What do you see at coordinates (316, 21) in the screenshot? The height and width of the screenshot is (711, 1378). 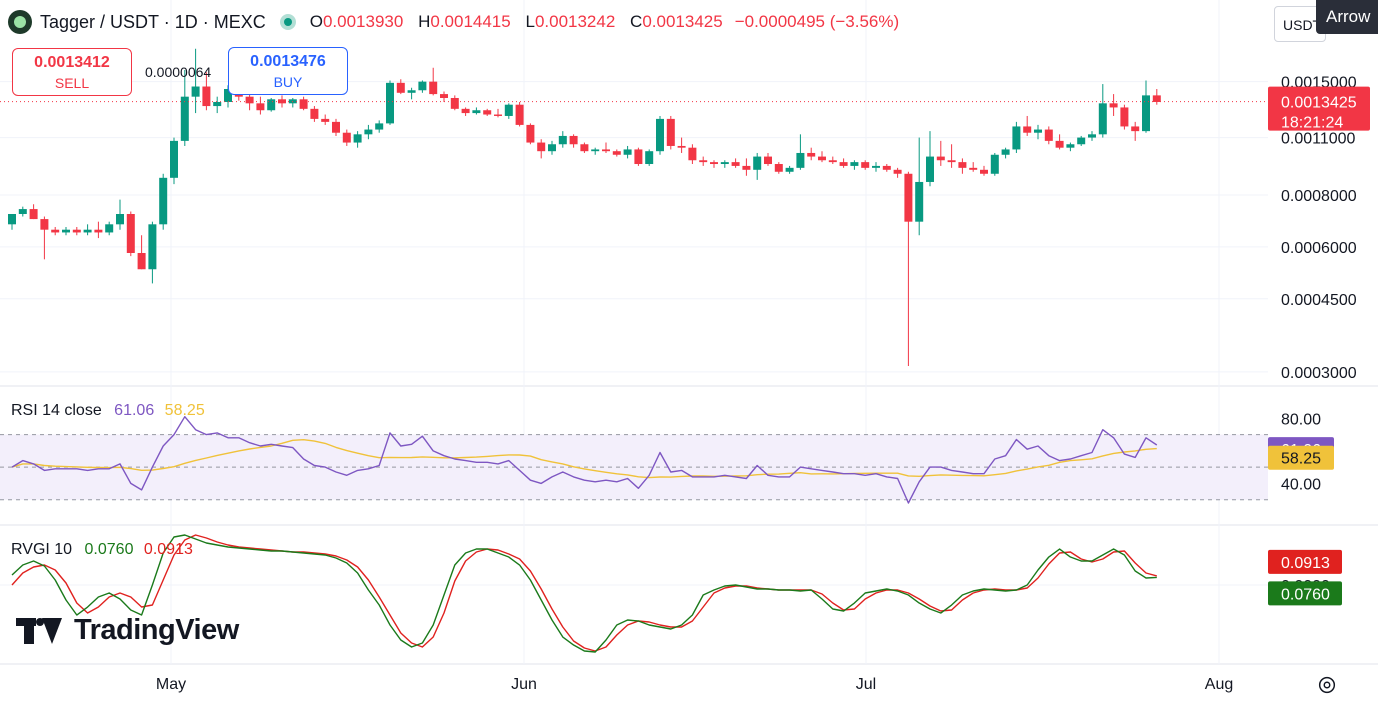 I see `open-label: O` at bounding box center [316, 21].